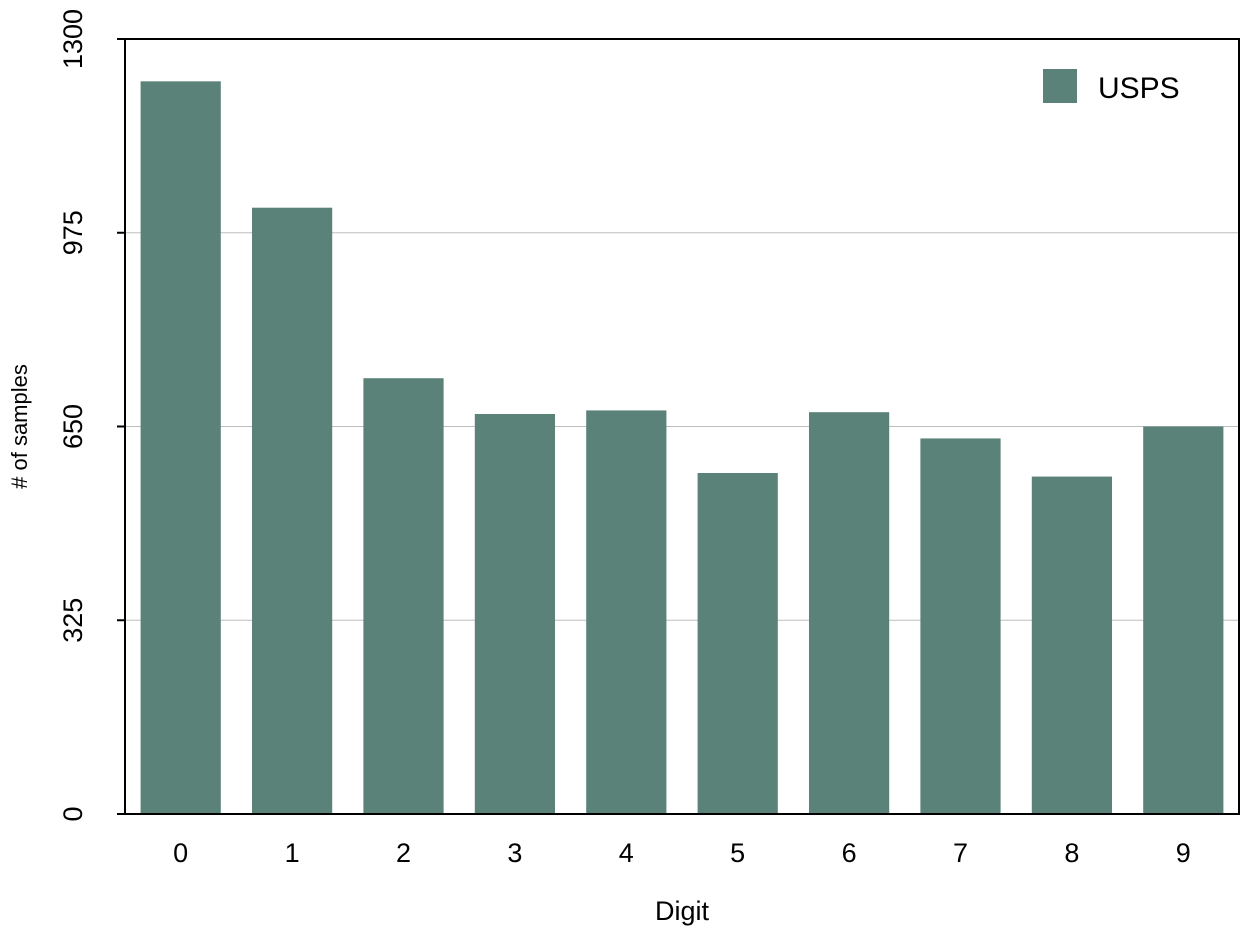 The height and width of the screenshot is (933, 1253). I want to click on y-axis-title: # of samples, so click(19, 426).